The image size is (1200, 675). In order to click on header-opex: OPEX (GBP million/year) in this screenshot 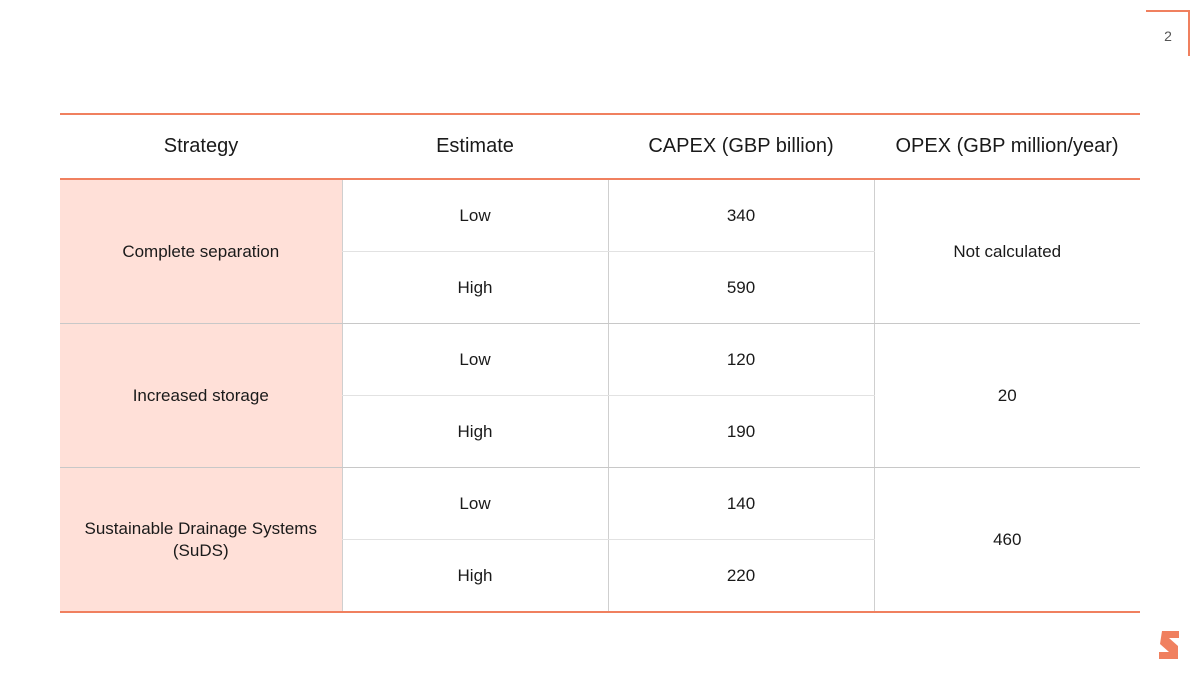, I will do `click(1007, 146)`.